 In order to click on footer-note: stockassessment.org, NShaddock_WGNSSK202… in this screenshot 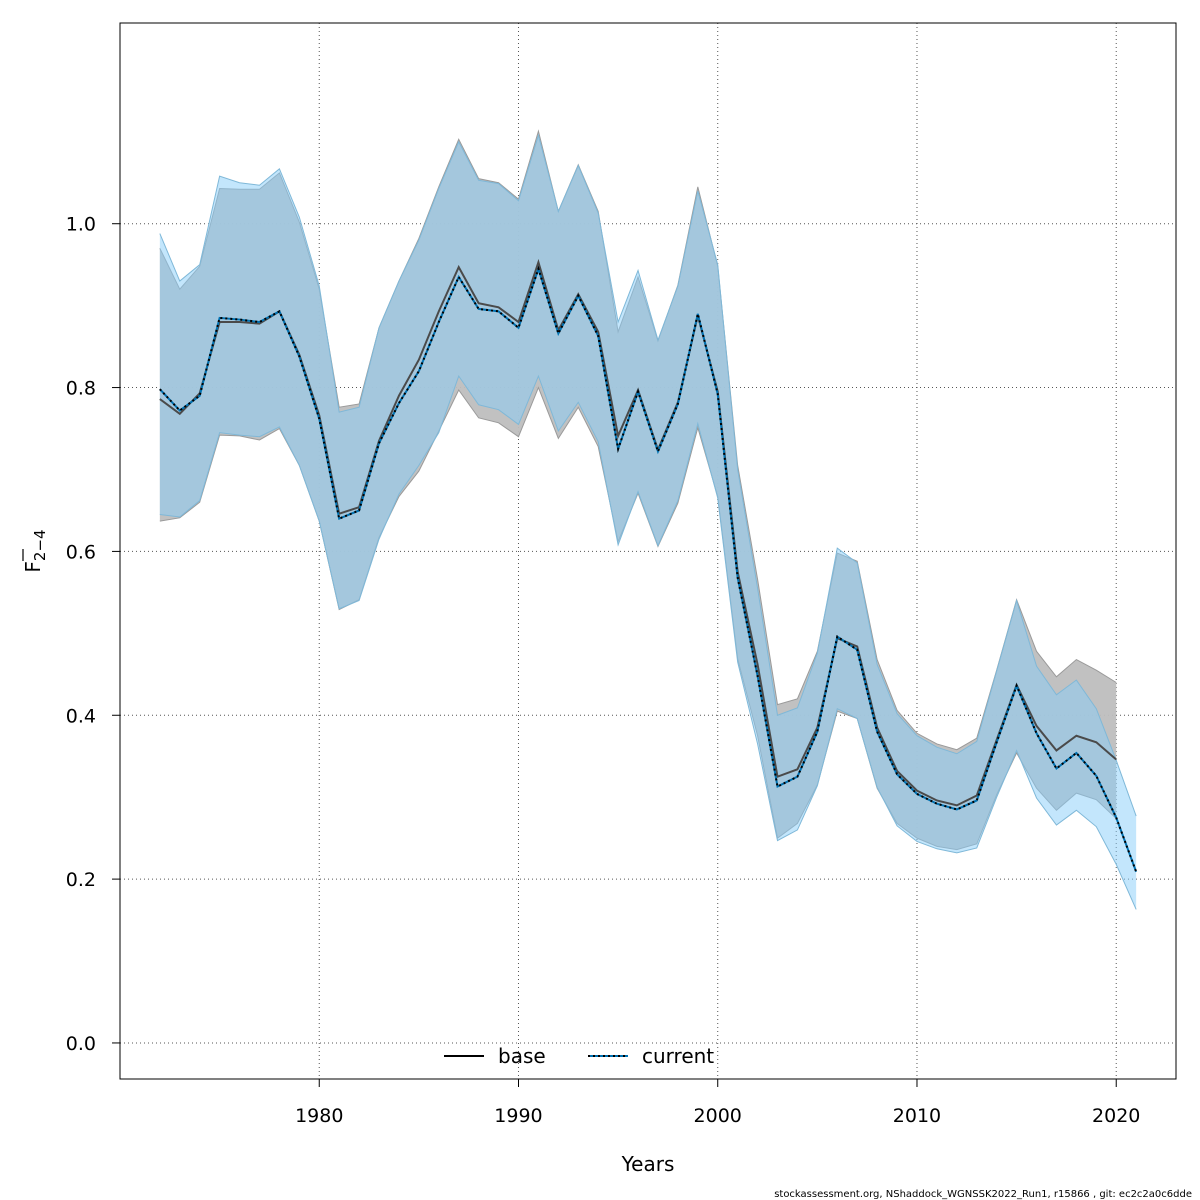, I will do `click(983, 1194)`.